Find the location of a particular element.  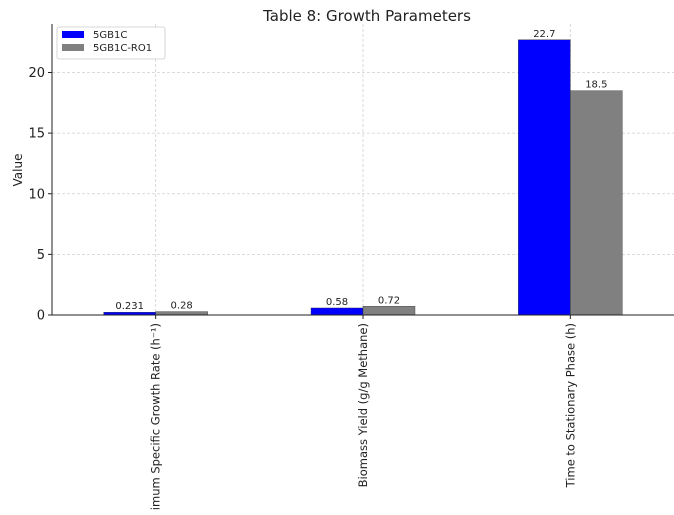

bar-value-label: 0.28 is located at coordinates (182, 306).